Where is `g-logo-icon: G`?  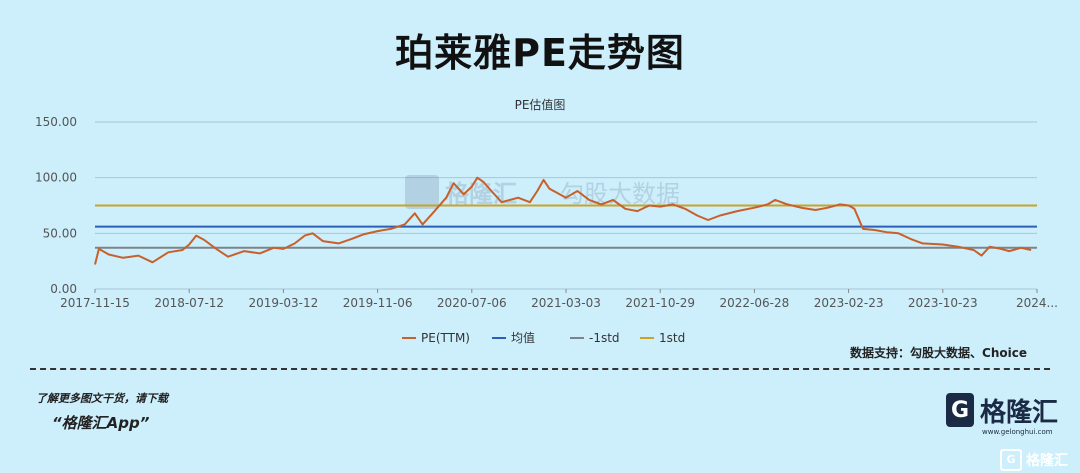
g-logo-icon: G is located at coordinates (960, 410).